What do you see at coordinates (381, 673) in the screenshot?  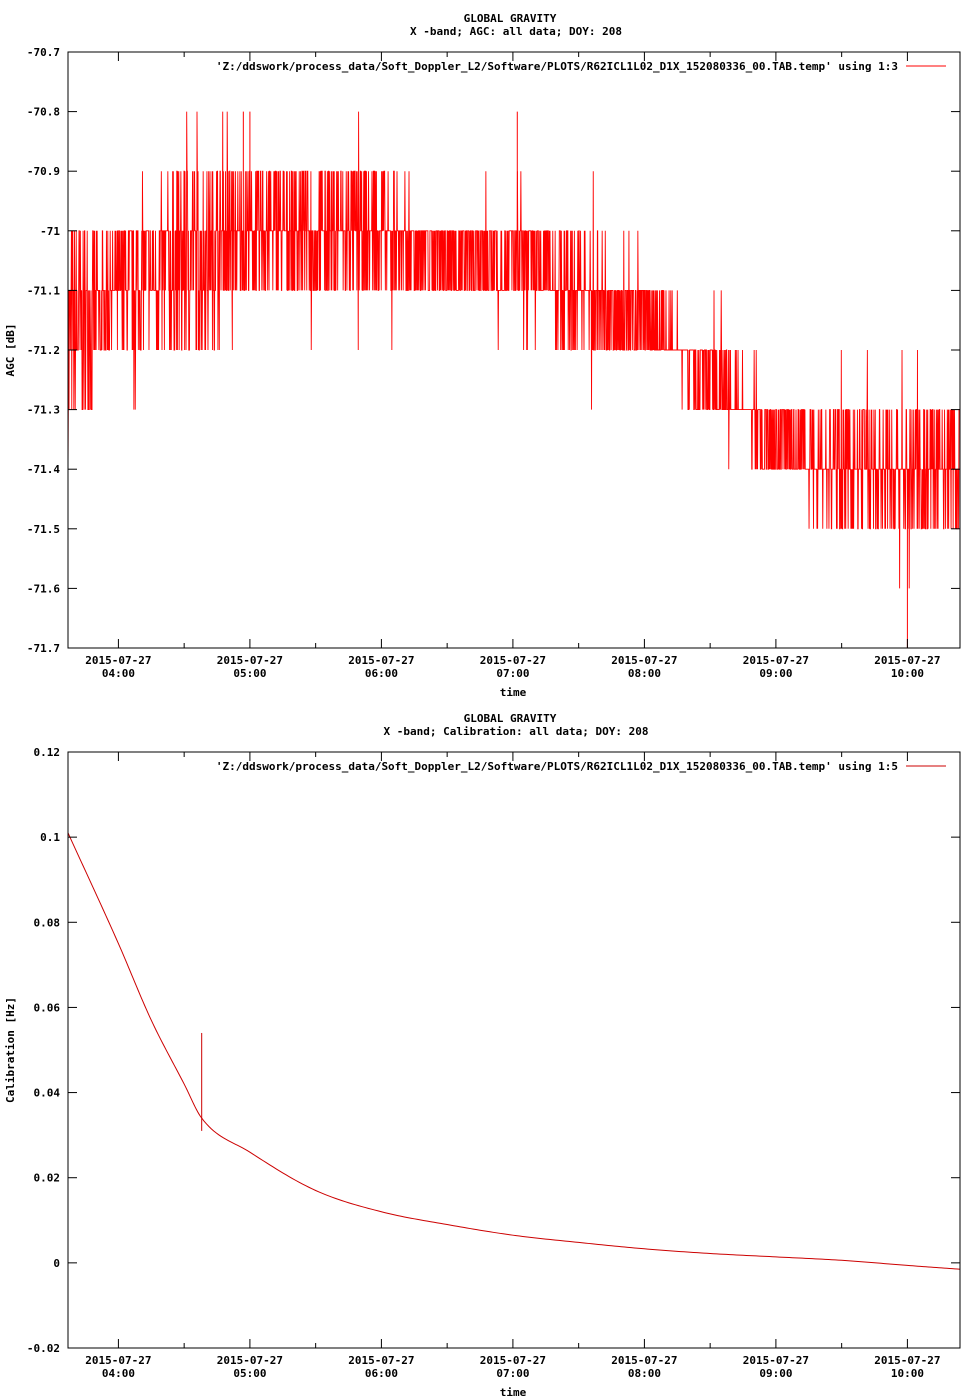 I see `agc-x-tick-time: 06:00` at bounding box center [381, 673].